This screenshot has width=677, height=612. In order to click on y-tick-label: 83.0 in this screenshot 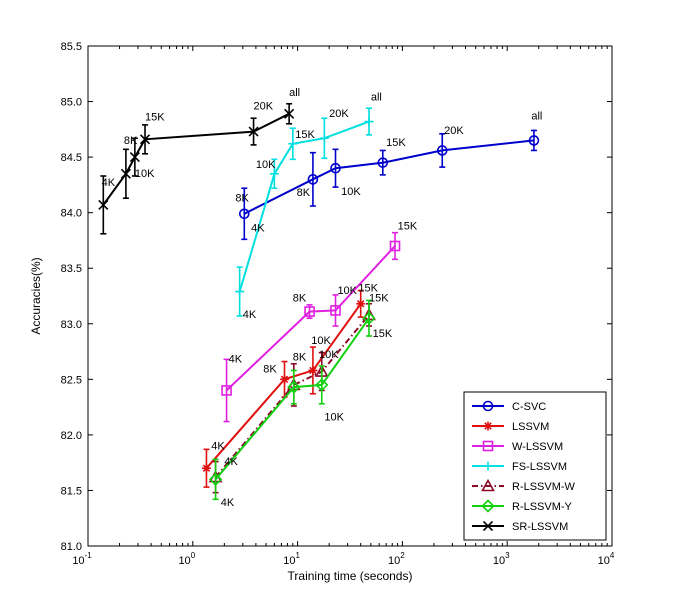, I will do `click(71, 325)`.